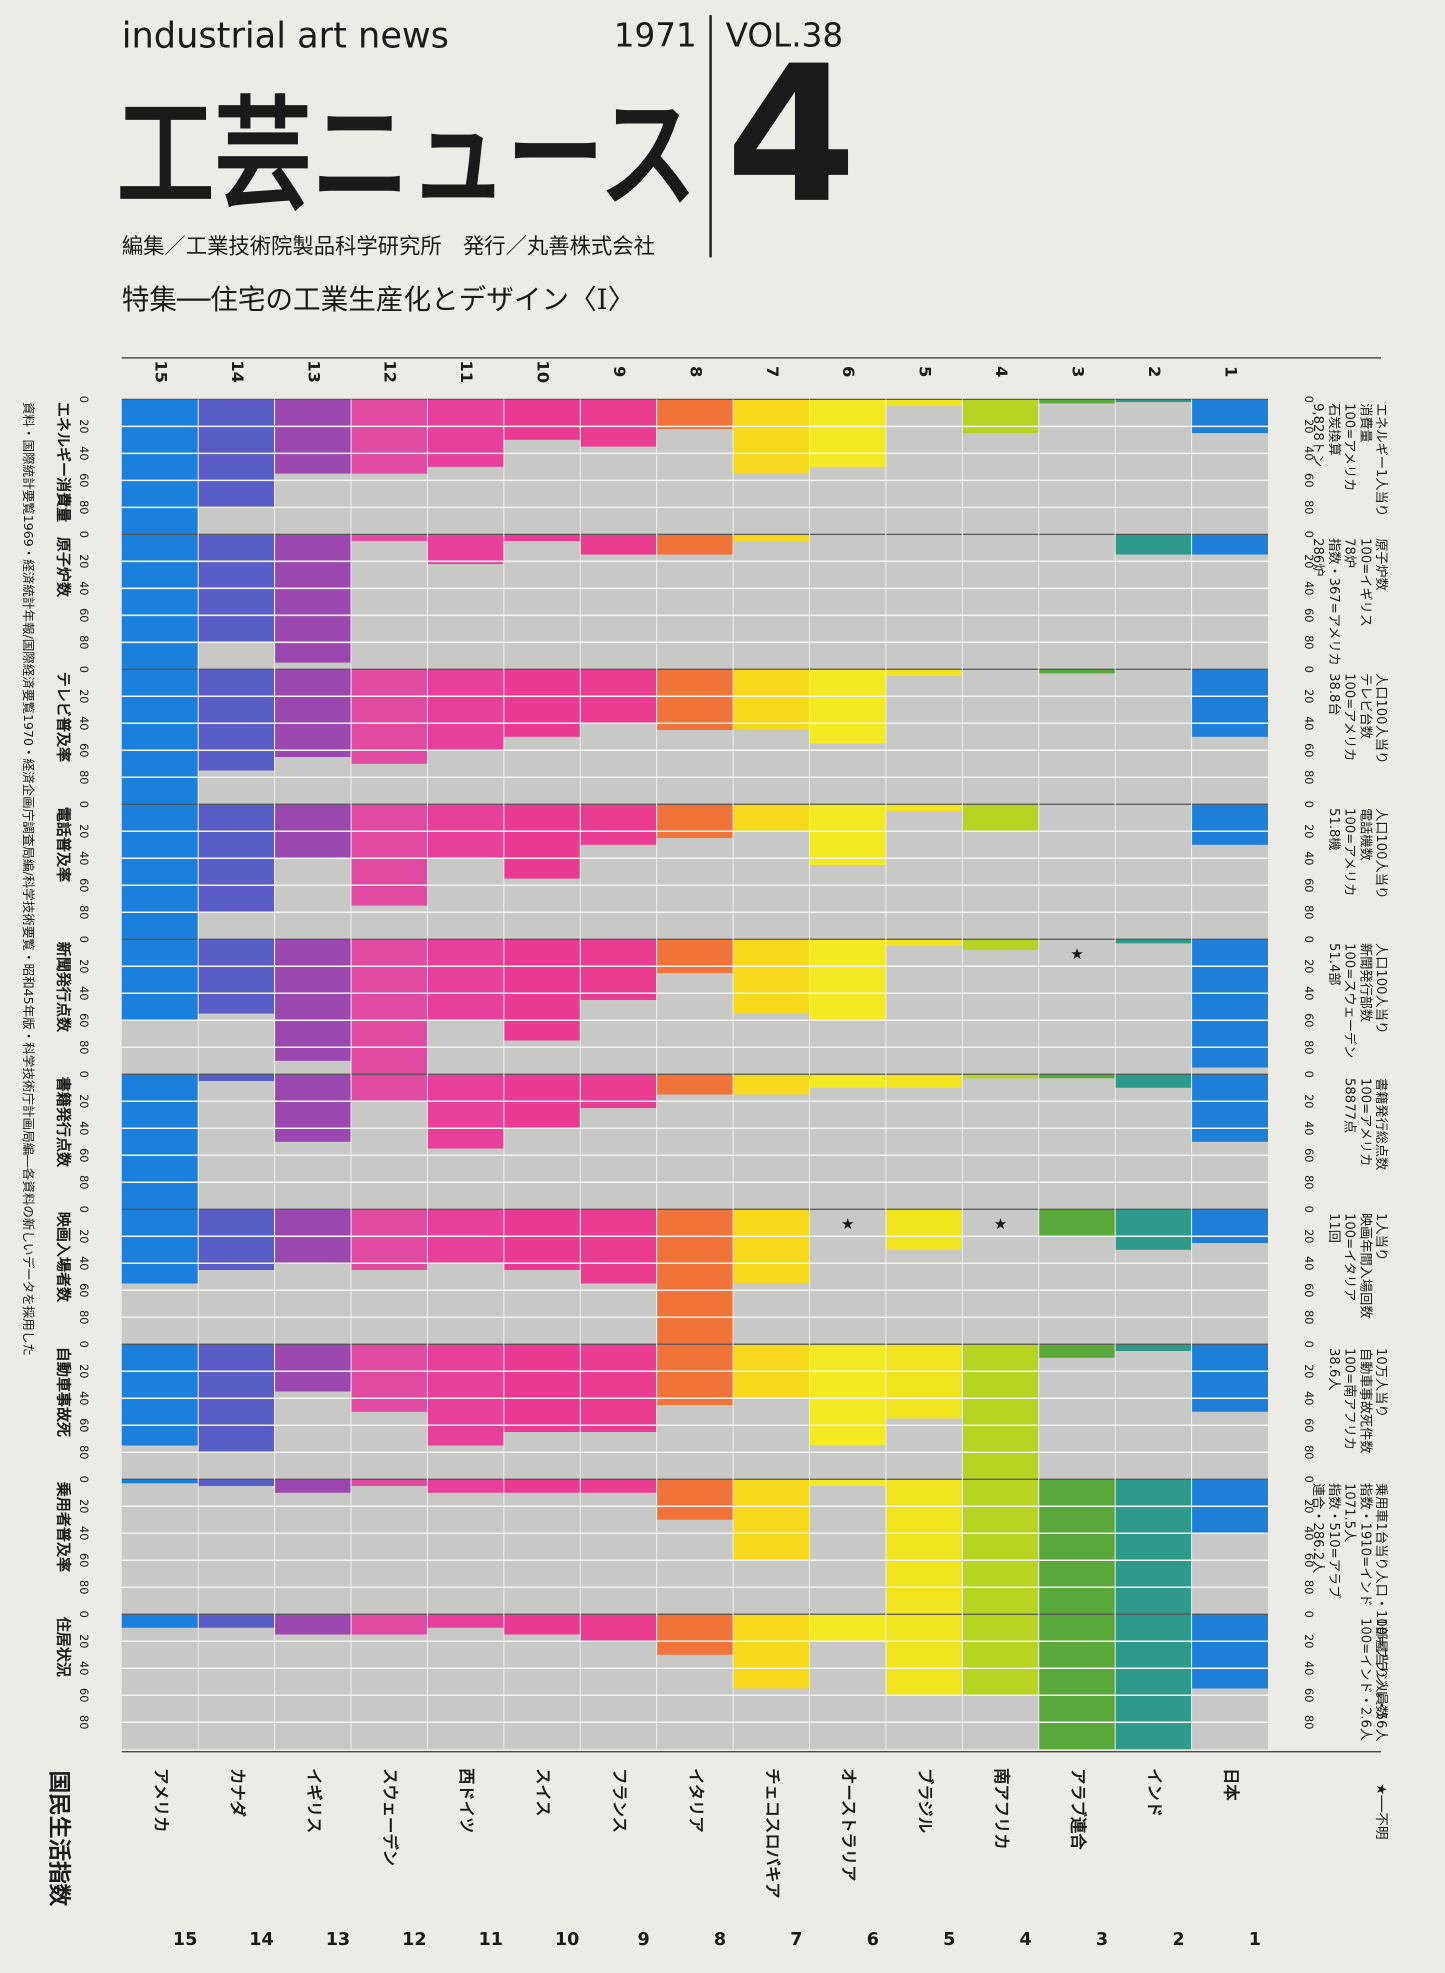 This screenshot has height=1973, width=1445. I want to click on indicator-name: テレビ普及率, so click(63, 717).